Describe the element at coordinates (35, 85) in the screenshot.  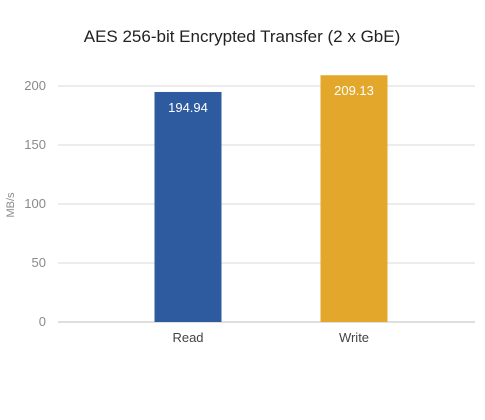
I see `y-tick-label: 200` at that location.